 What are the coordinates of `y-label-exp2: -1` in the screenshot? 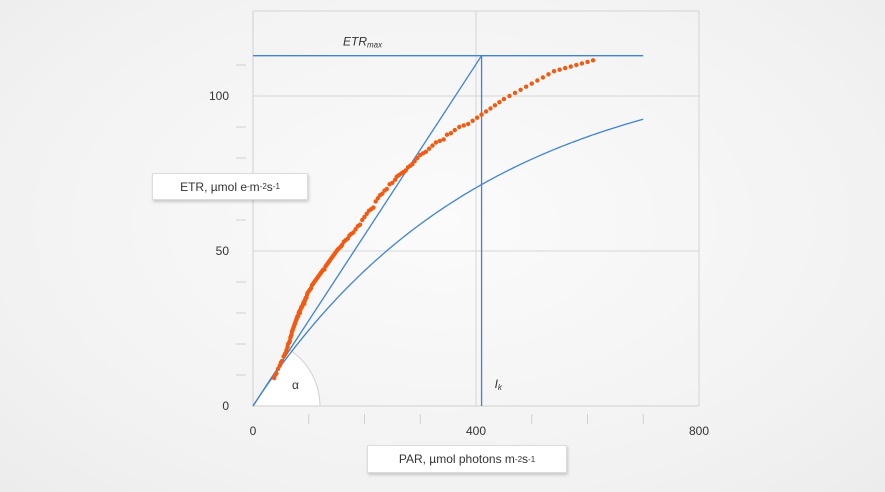 It's located at (276, 186).